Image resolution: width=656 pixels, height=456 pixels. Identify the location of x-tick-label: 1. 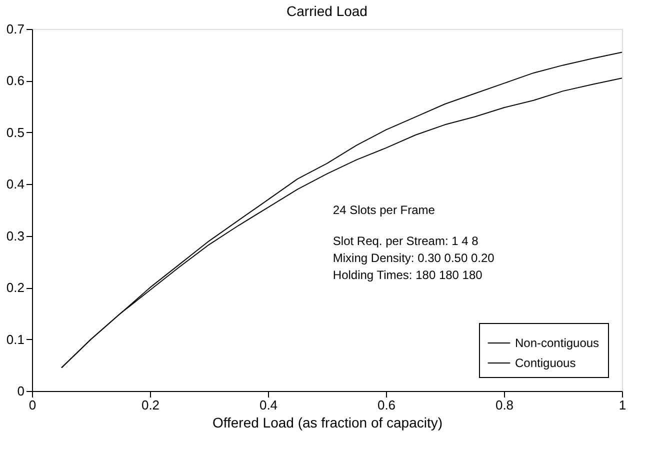
(622, 405).